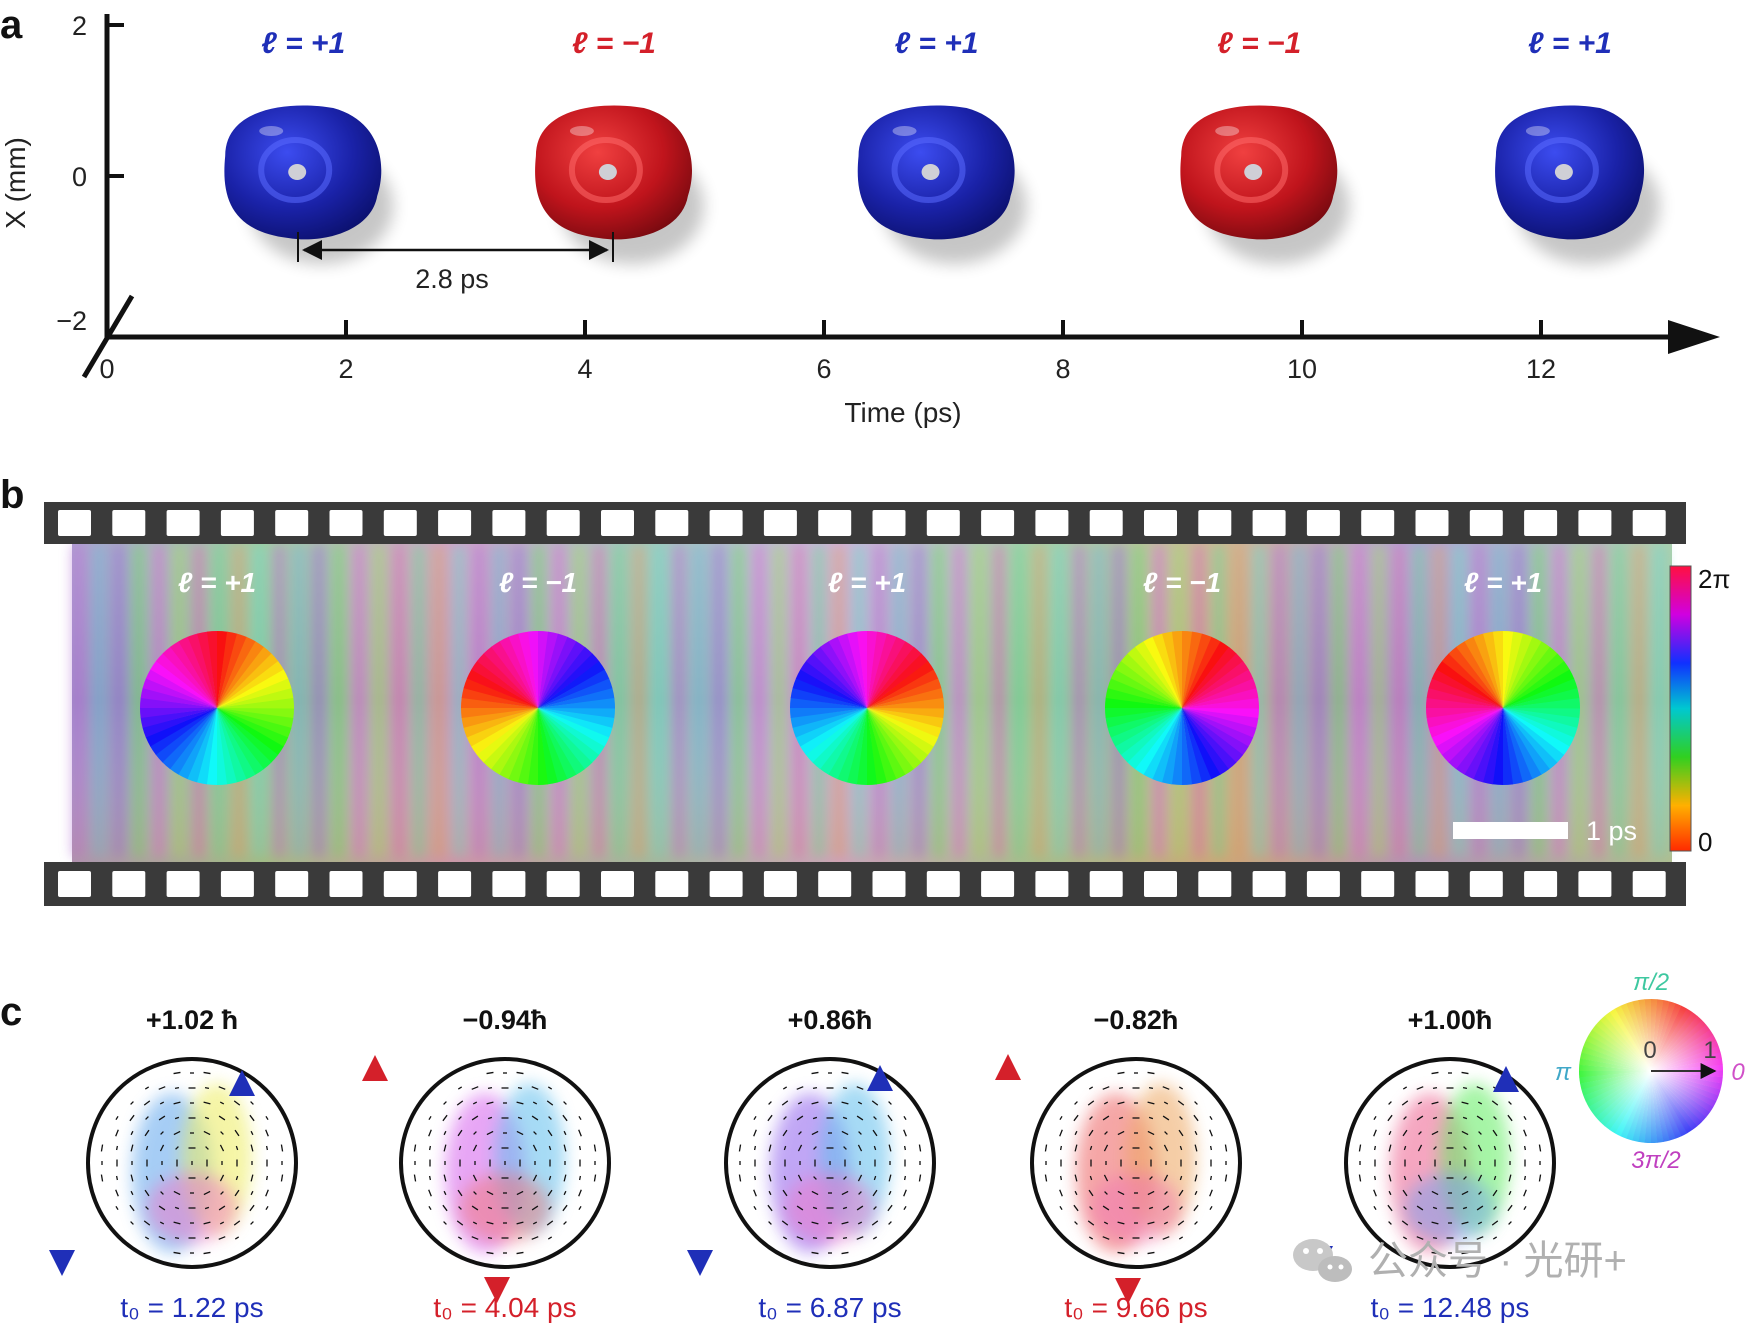 The height and width of the screenshot is (1332, 1747). What do you see at coordinates (192, 1020) in the screenshot?
I see `momentum-label: +1.02 ħ` at bounding box center [192, 1020].